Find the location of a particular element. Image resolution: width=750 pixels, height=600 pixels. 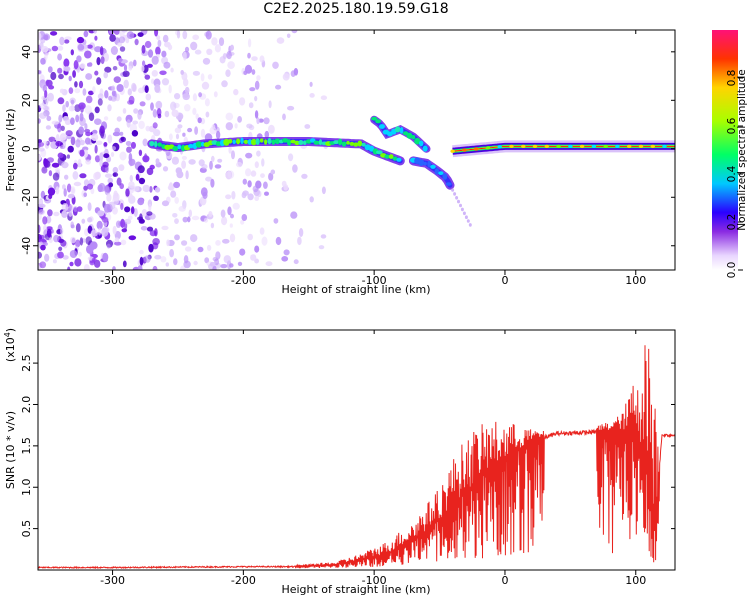

y-tick-label: -40 is located at coordinates (26, 246).